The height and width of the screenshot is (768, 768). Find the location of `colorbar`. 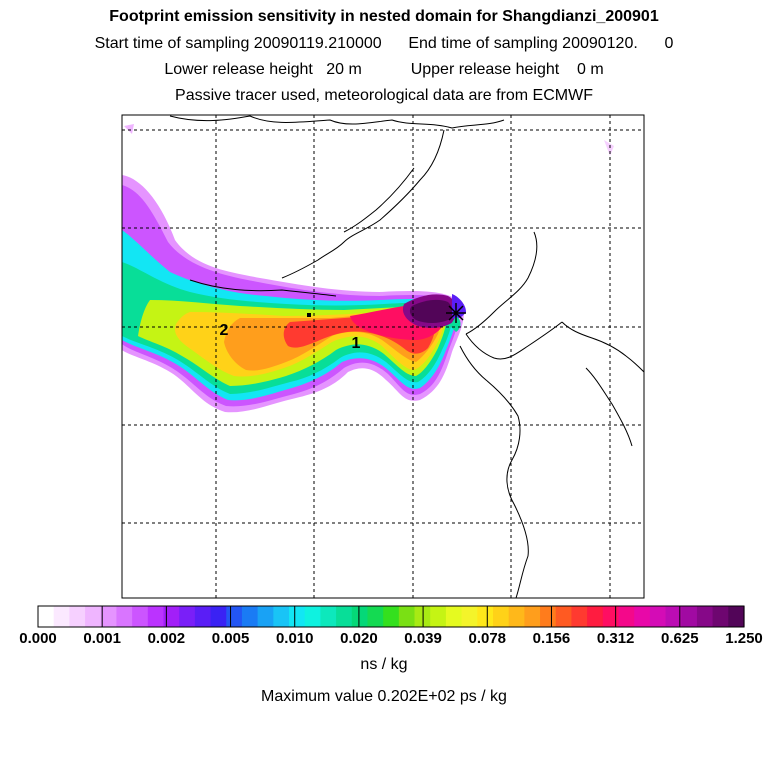

colorbar is located at coordinates (391, 616).